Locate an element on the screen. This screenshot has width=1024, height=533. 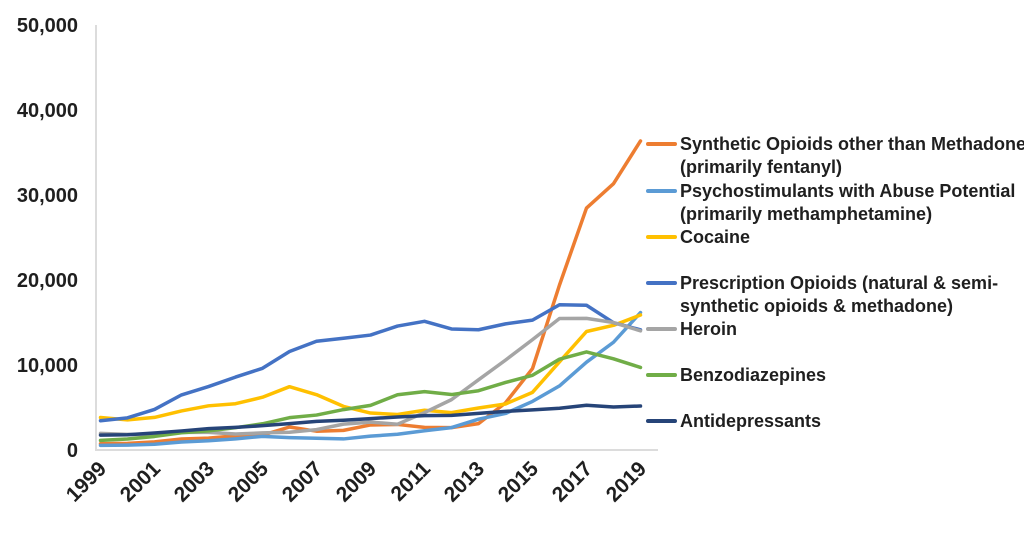
x-axis-tick-label: 2017 is located at coordinates (572, 481).